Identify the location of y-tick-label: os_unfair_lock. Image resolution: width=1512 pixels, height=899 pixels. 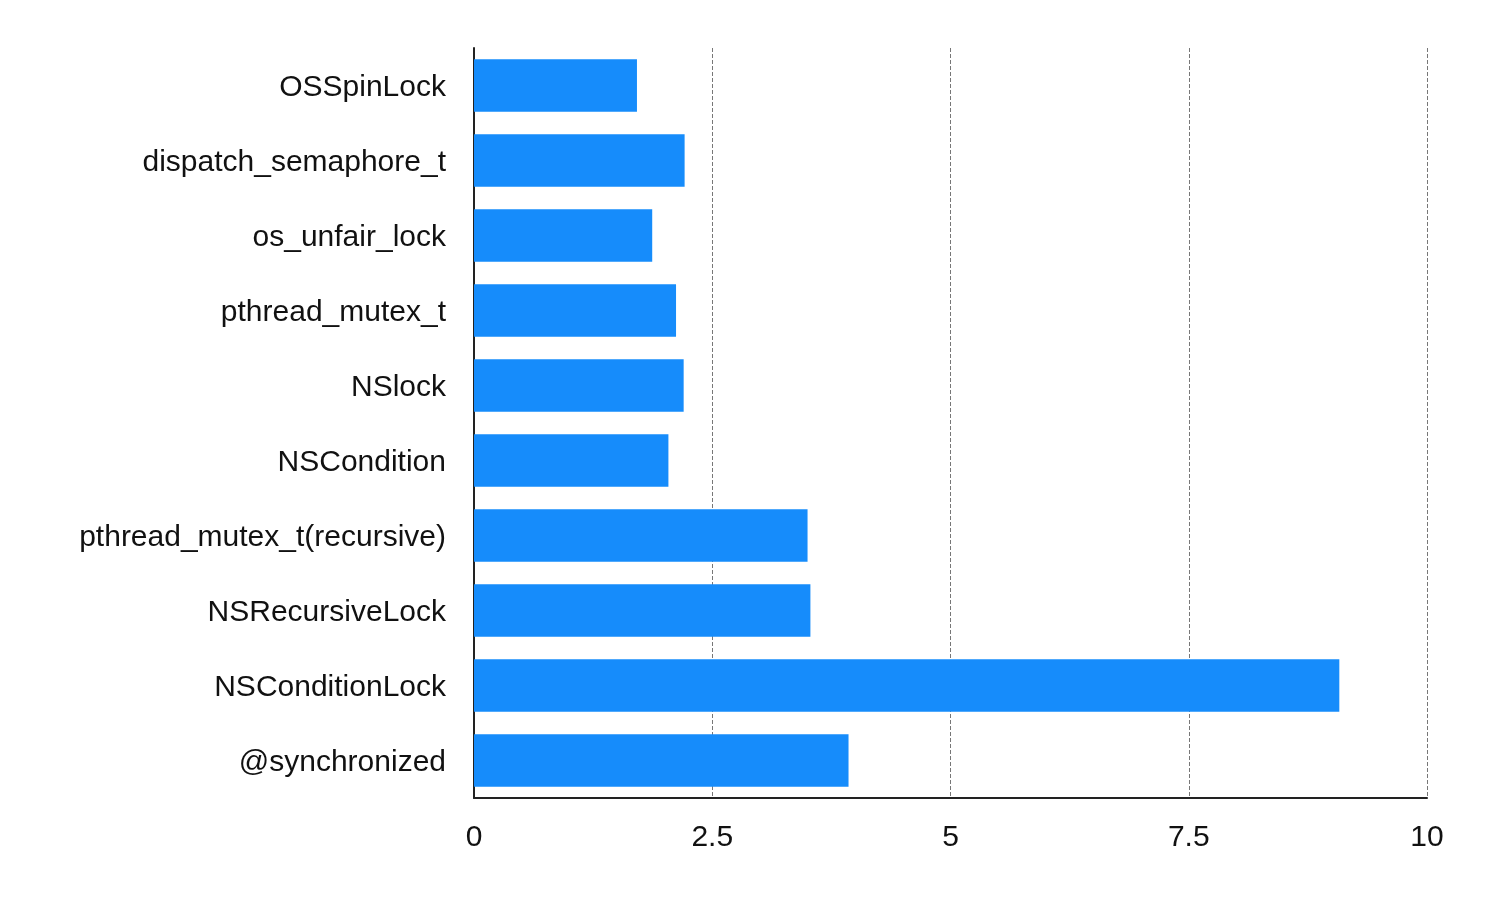
(349, 235).